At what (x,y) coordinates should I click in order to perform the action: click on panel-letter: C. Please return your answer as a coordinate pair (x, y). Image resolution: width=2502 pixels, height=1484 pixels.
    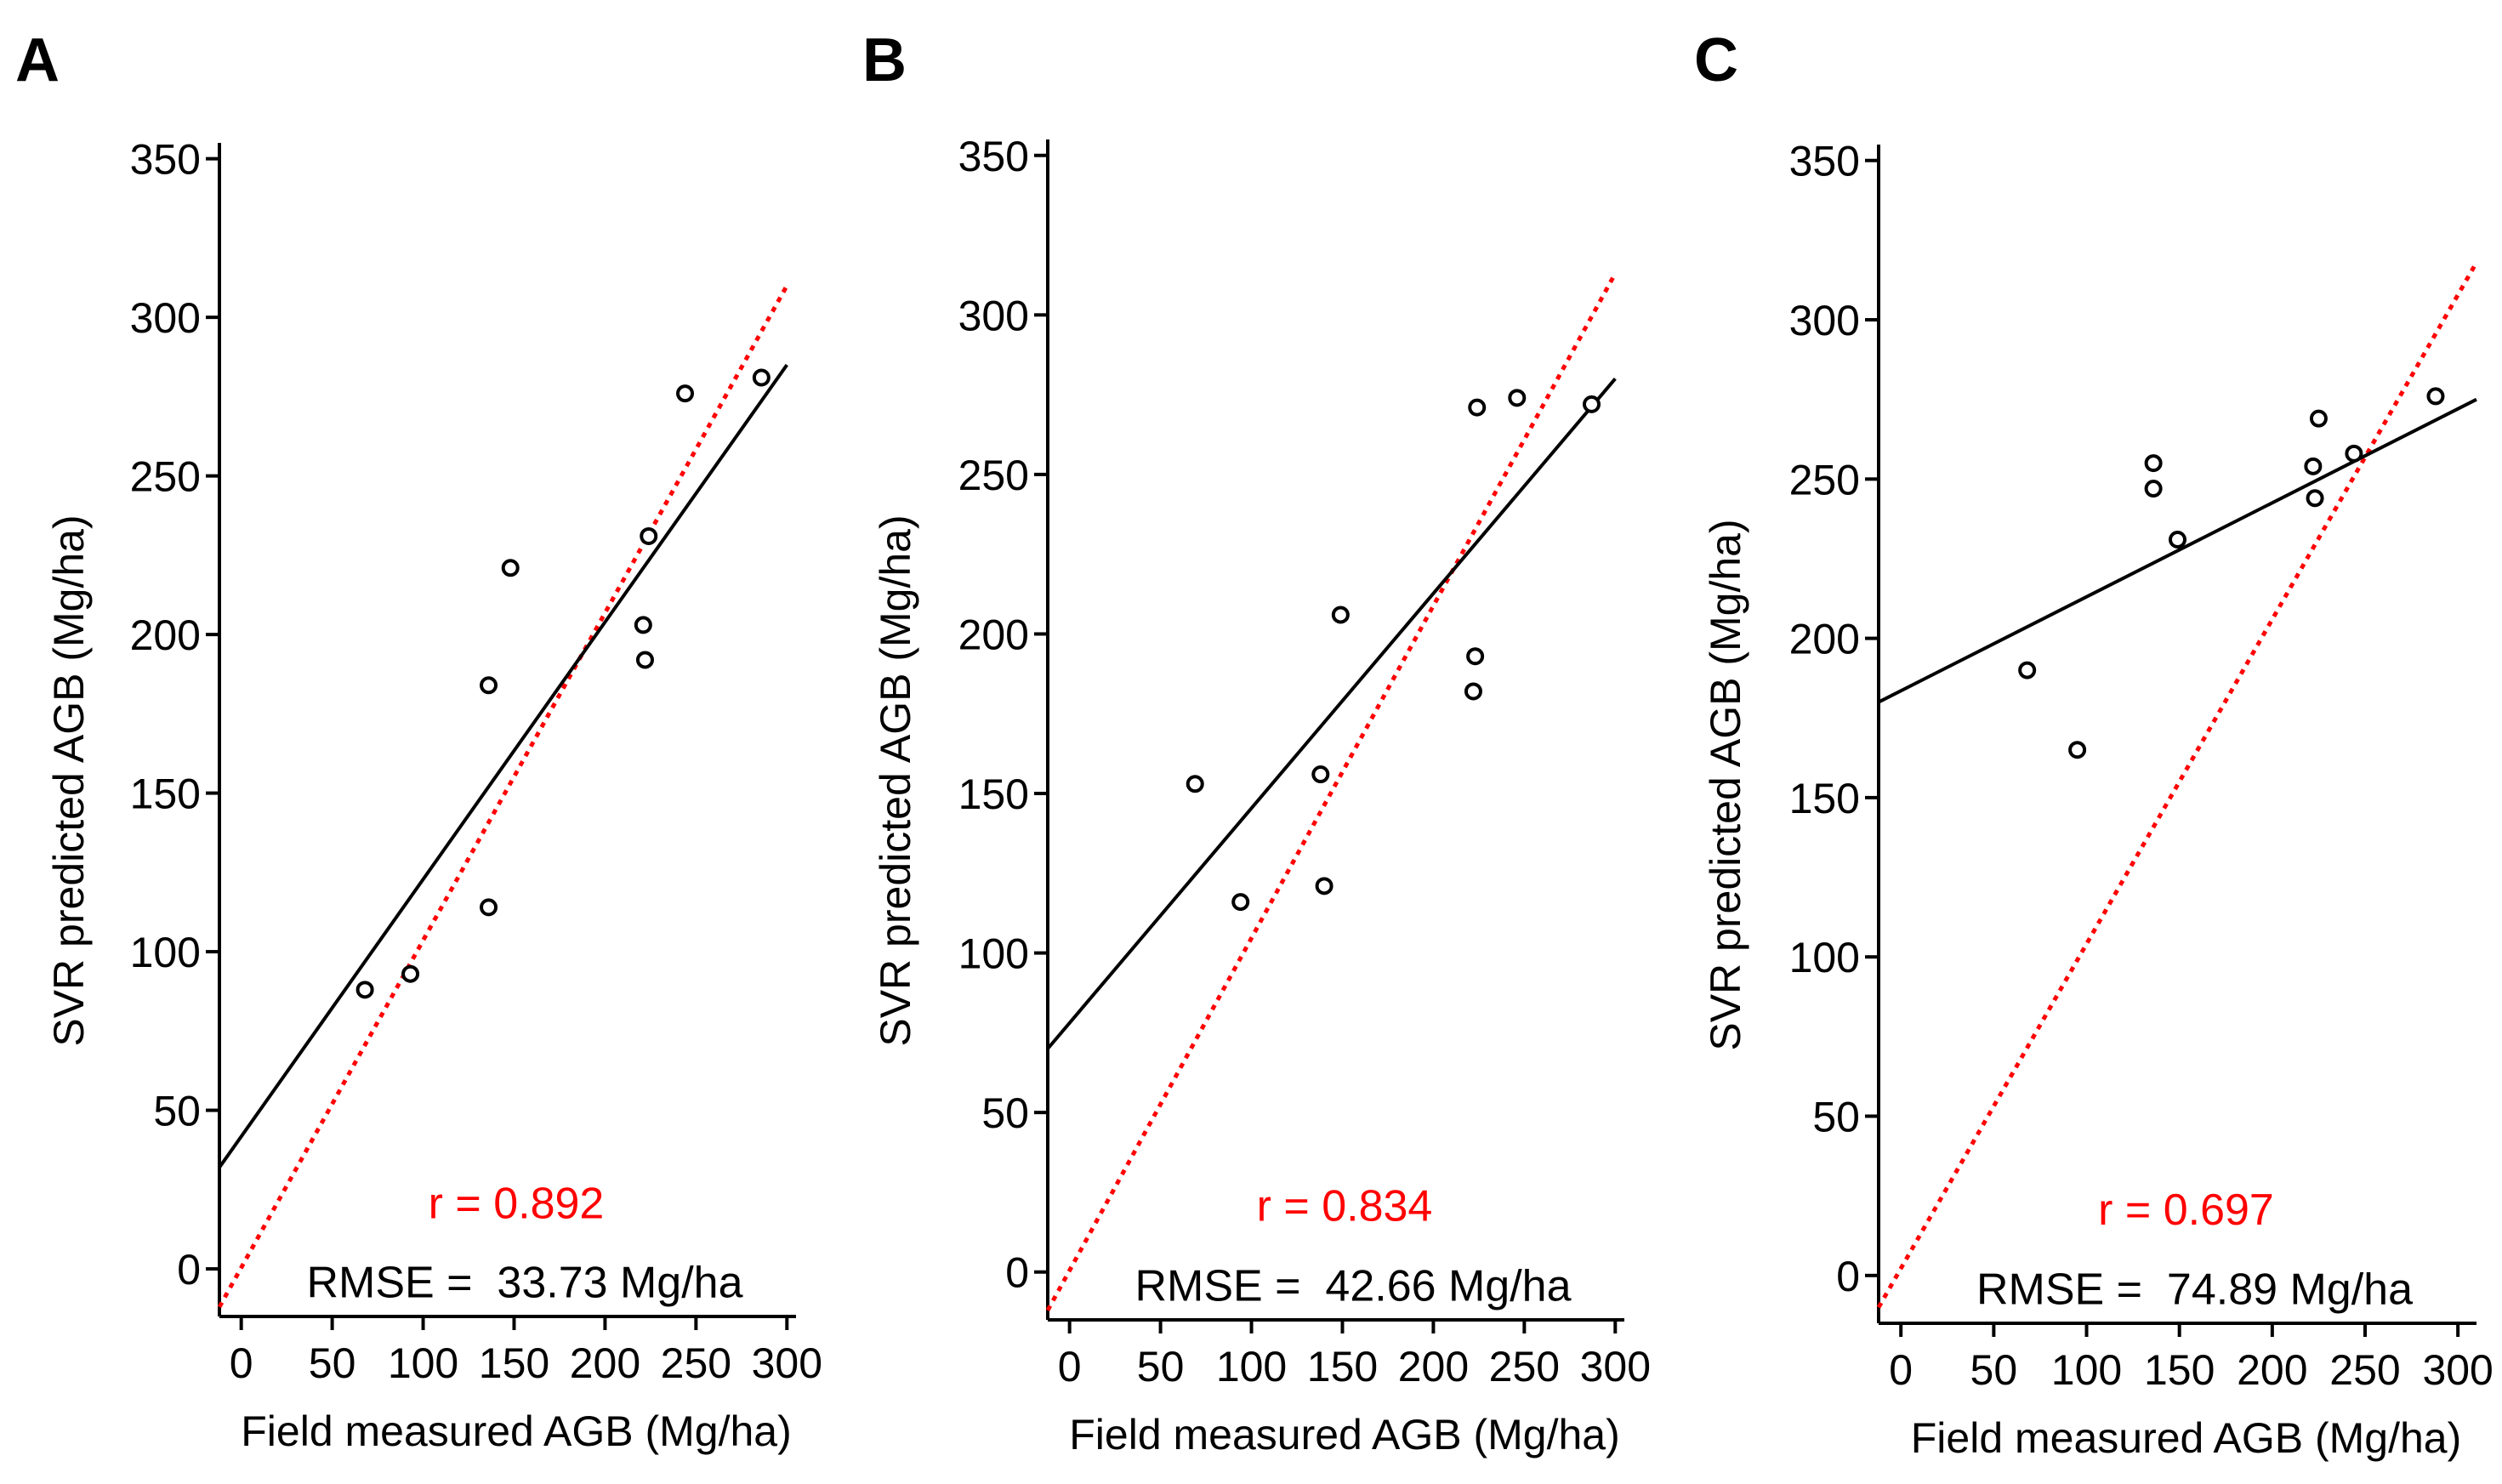
    Looking at the image, I should click on (1716, 60).